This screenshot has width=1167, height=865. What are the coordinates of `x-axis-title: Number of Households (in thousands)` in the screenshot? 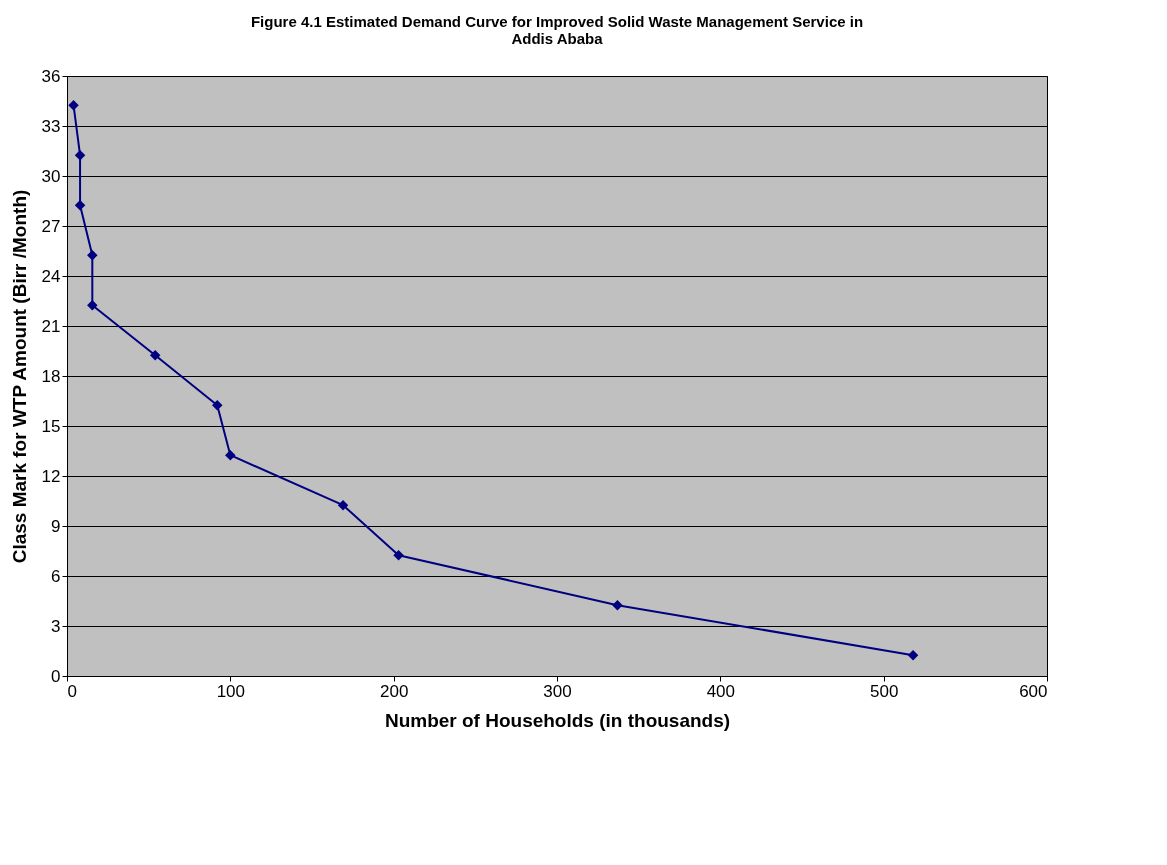 It's located at (557, 720).